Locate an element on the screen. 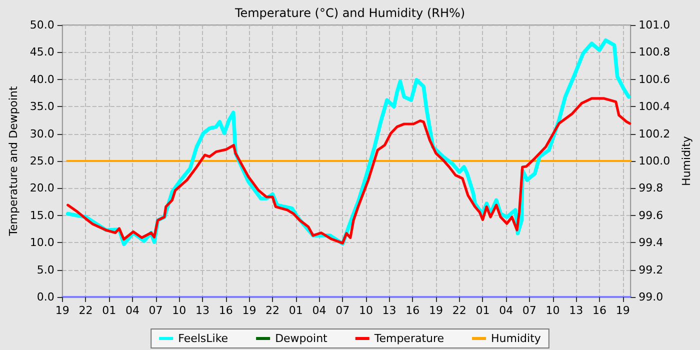 The width and height of the screenshot is (700, 350). y2-tick-label: 100.4 is located at coordinates (654, 107).